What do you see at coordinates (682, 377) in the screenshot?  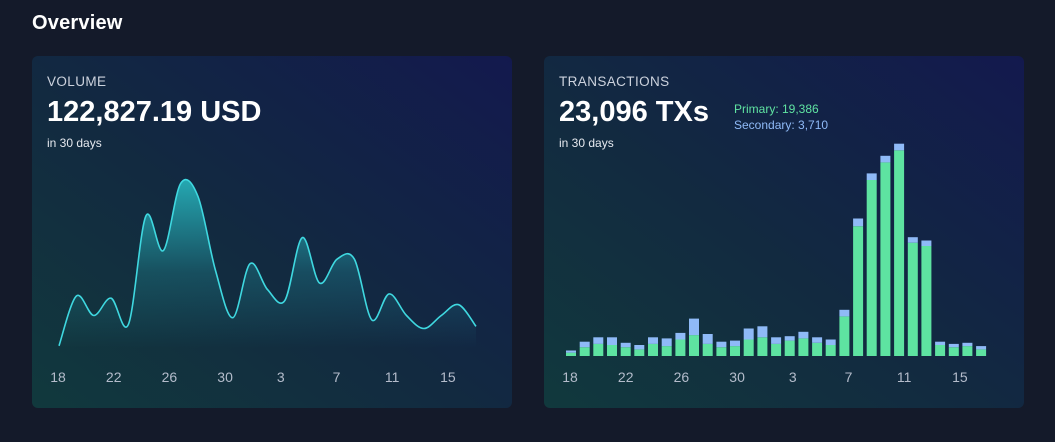 I see `transactions-x-tick: 26` at bounding box center [682, 377].